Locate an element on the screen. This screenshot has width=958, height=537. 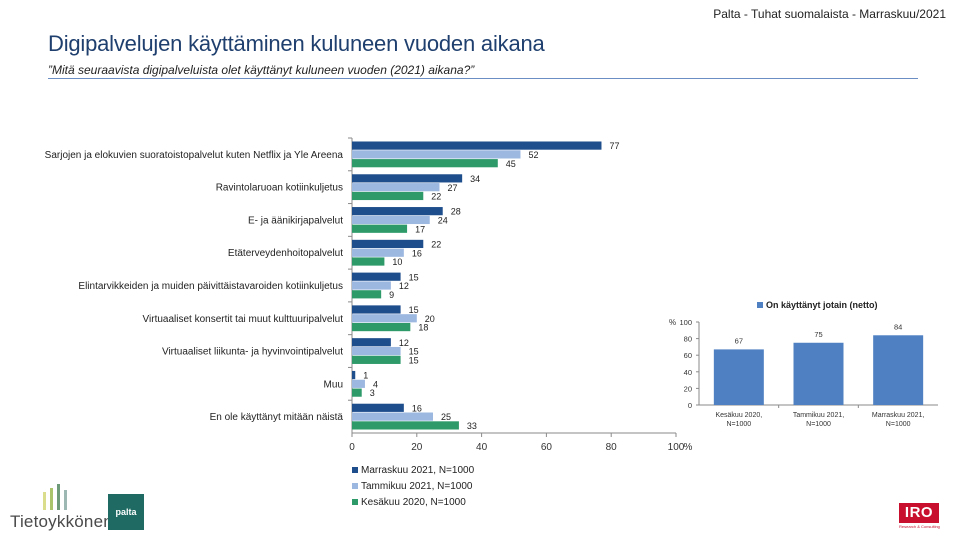
category-label: En ole käyttänyt mitään näistä is located at coordinates (277, 417).